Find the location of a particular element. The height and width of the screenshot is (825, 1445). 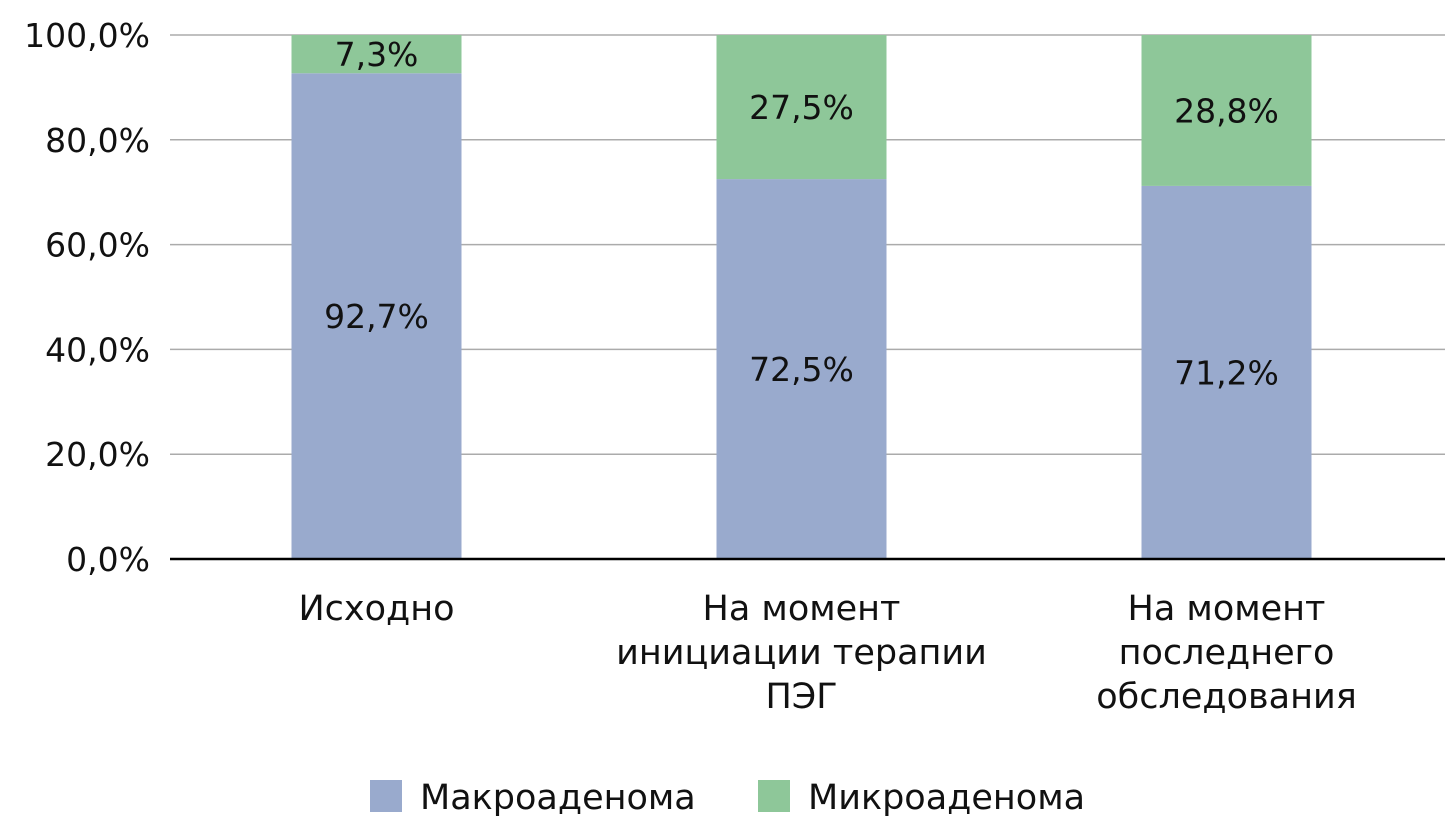

y-tick-label: 100,0% is located at coordinates (87, 35).